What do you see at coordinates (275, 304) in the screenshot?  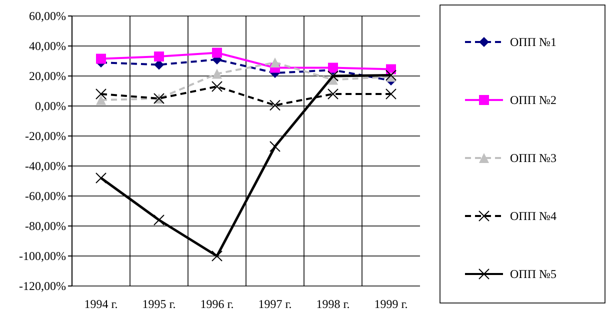 I see `x-tick-label: 1997 г.` at bounding box center [275, 304].